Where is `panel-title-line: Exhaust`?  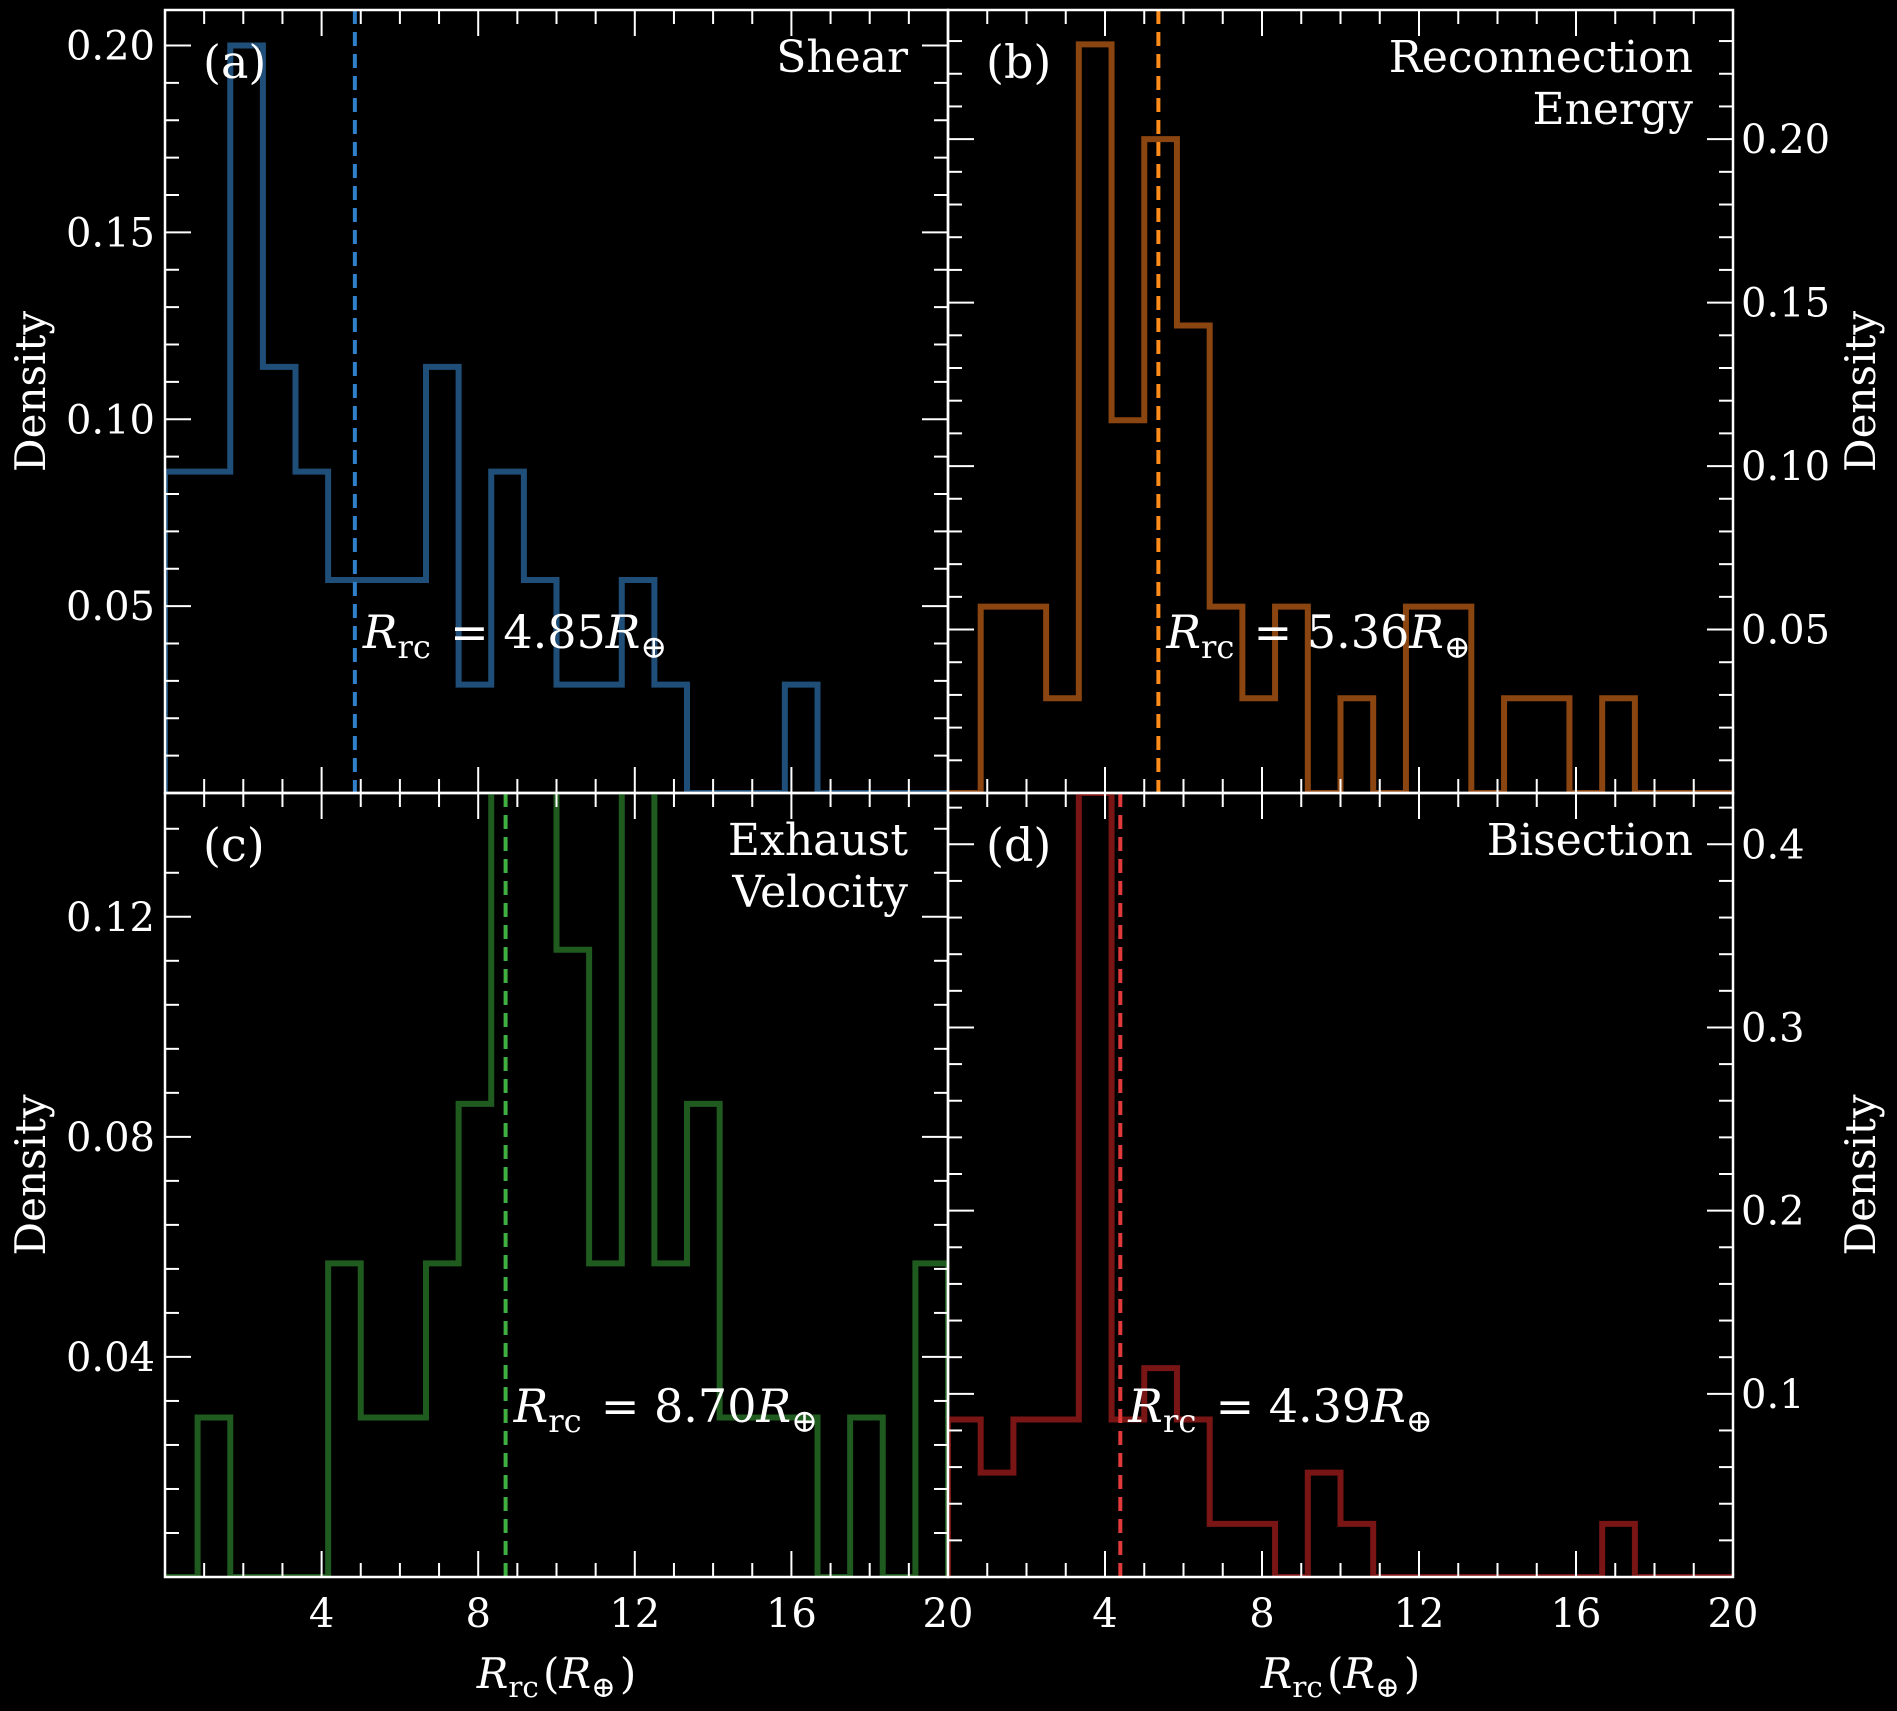 panel-title-line: Exhaust is located at coordinates (818, 840).